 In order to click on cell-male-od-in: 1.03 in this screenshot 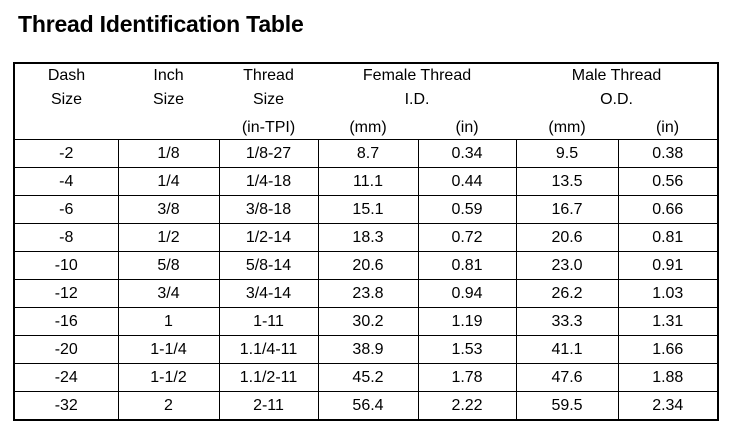, I will do `click(668, 293)`.